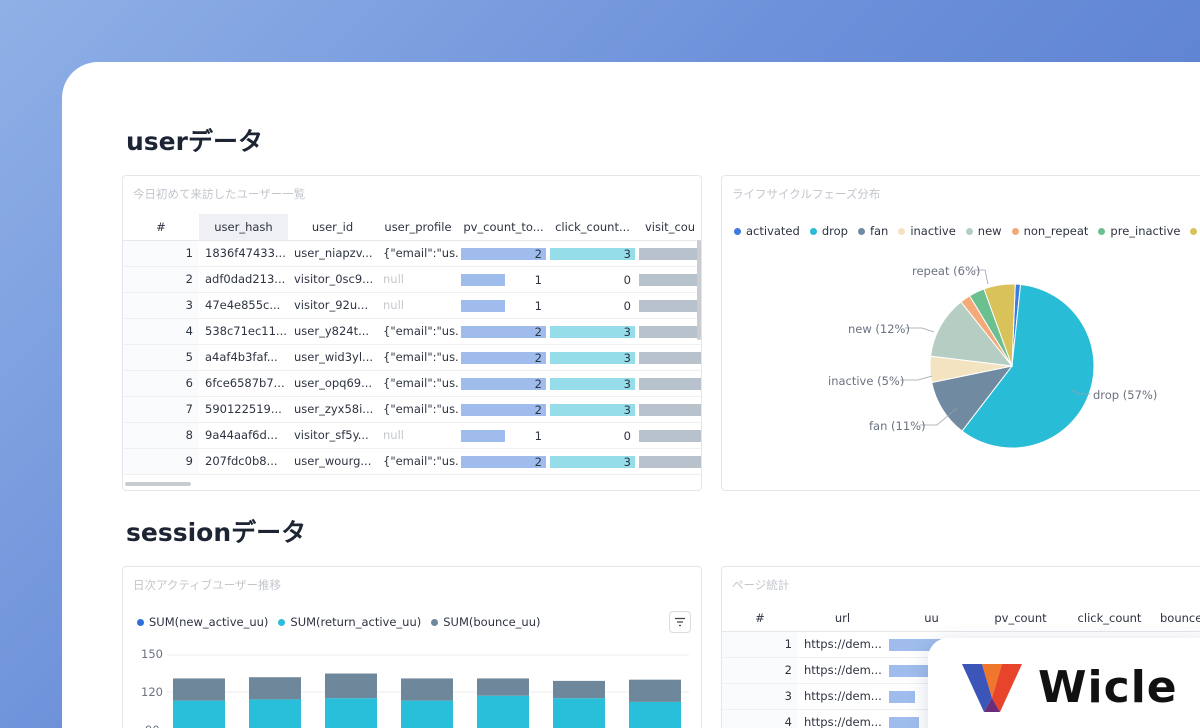 This screenshot has width=1200, height=728. Describe the element at coordinates (1109, 618) in the screenshot. I see `col-header: click_count` at that location.